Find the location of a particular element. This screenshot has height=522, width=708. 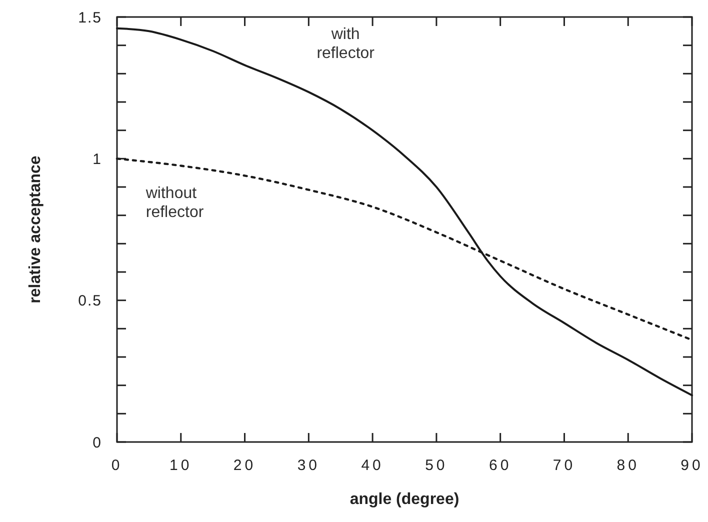

y-axis-title: relative acceptance is located at coordinates (35, 230).